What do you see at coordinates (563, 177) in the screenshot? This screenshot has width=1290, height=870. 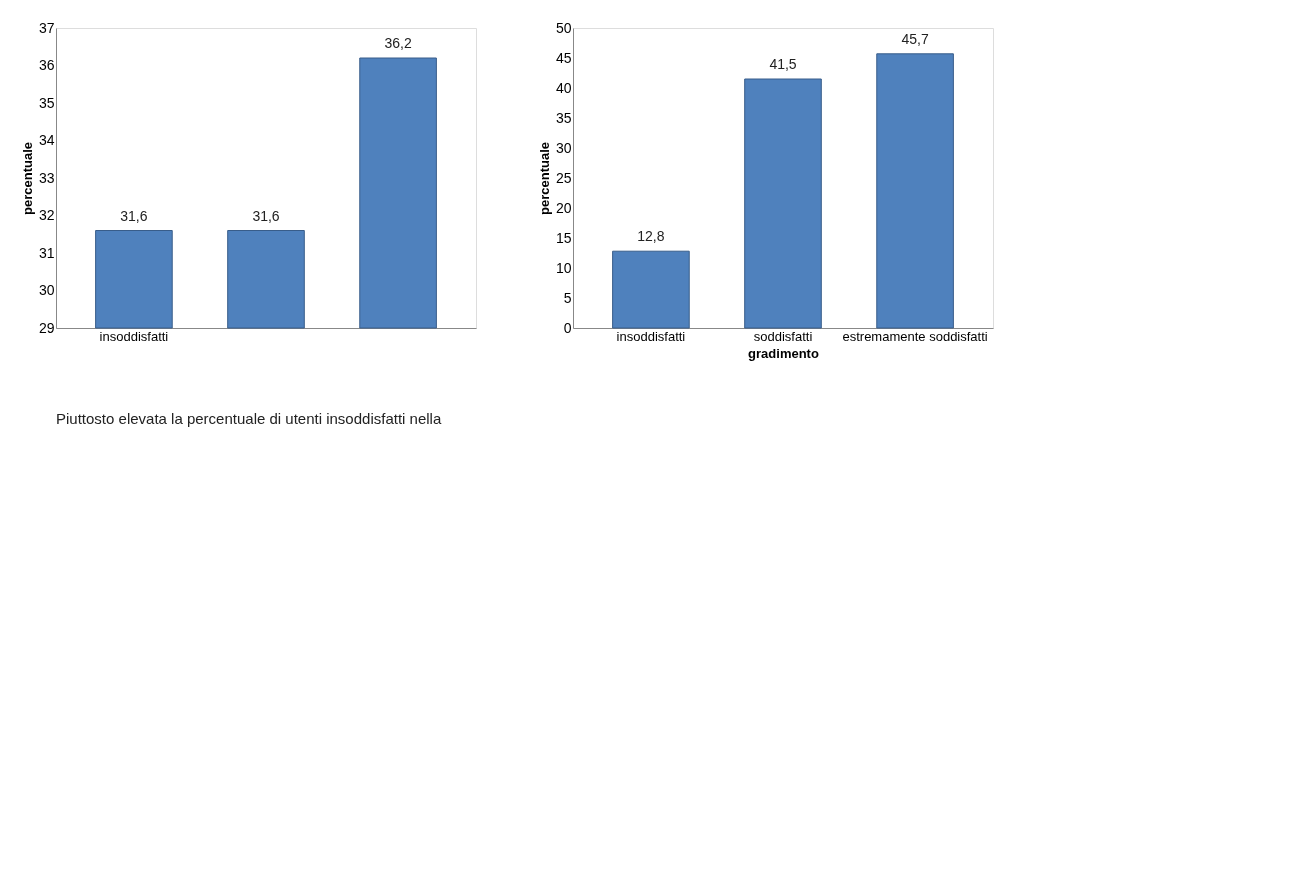 I see `y-tick-label: 25` at bounding box center [563, 177].